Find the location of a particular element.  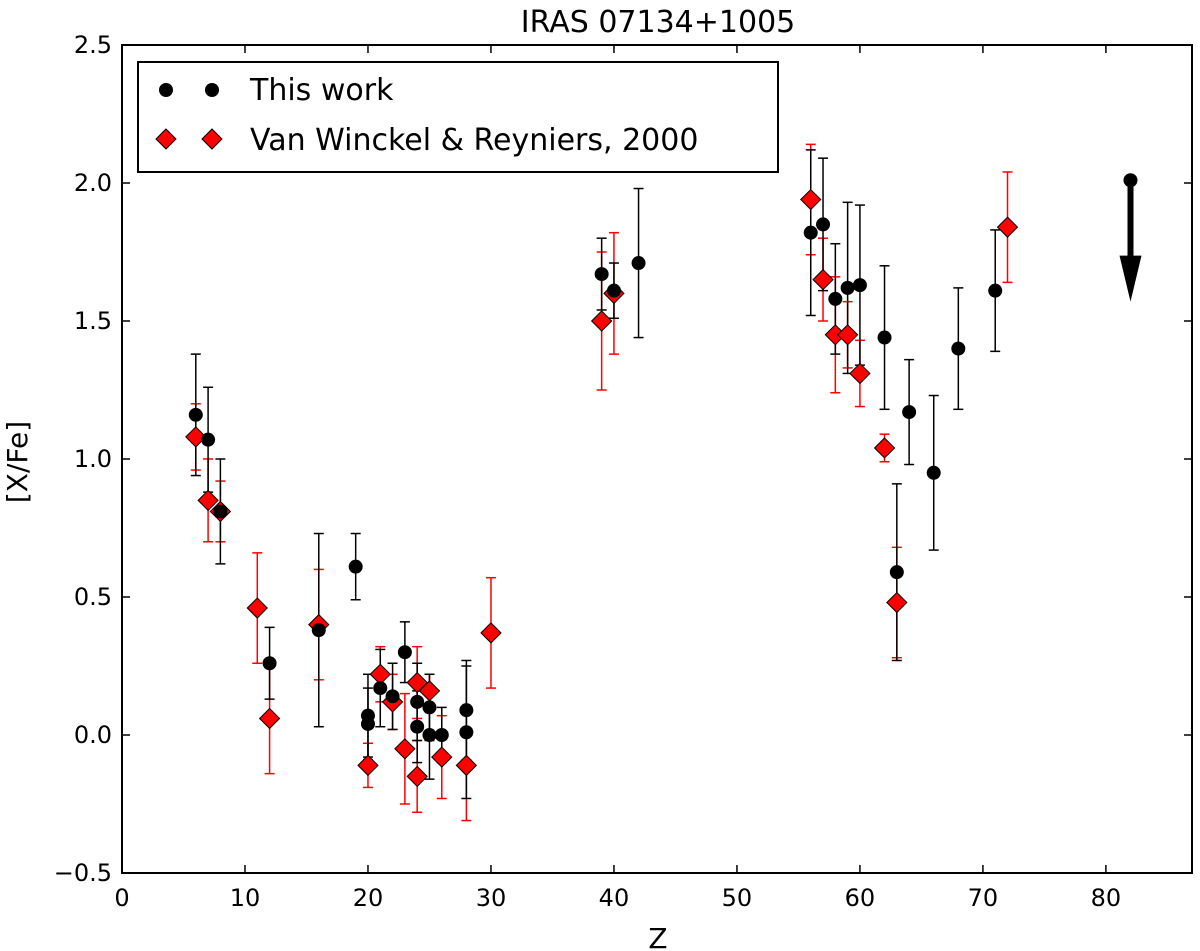

legend-this-work-label: This work is located at coordinates (321, 90).